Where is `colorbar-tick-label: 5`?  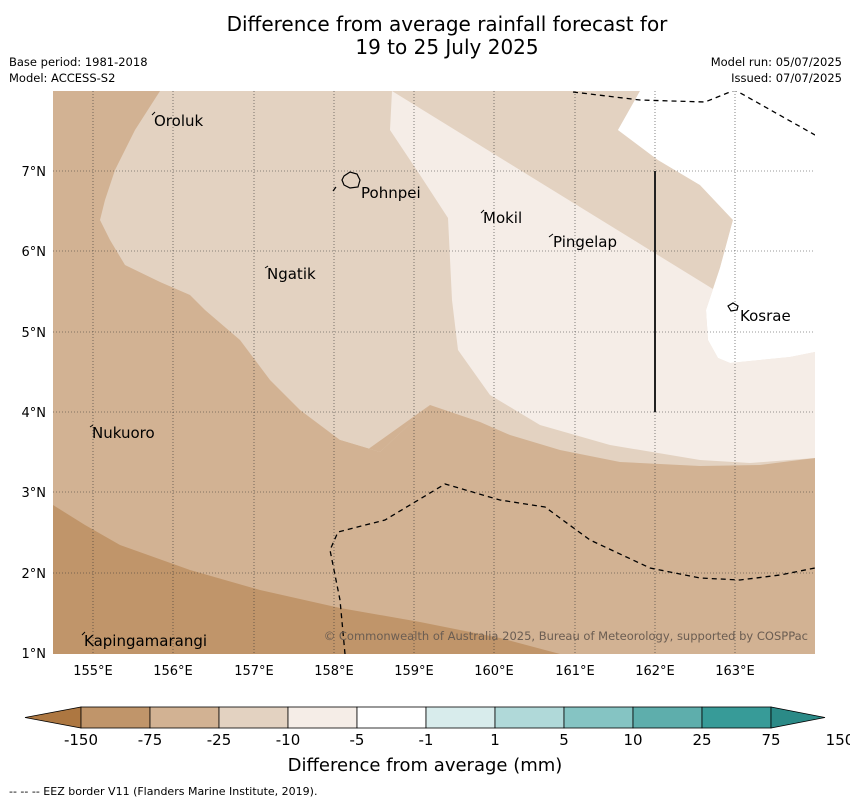
colorbar-tick-label: 5 is located at coordinates (564, 740).